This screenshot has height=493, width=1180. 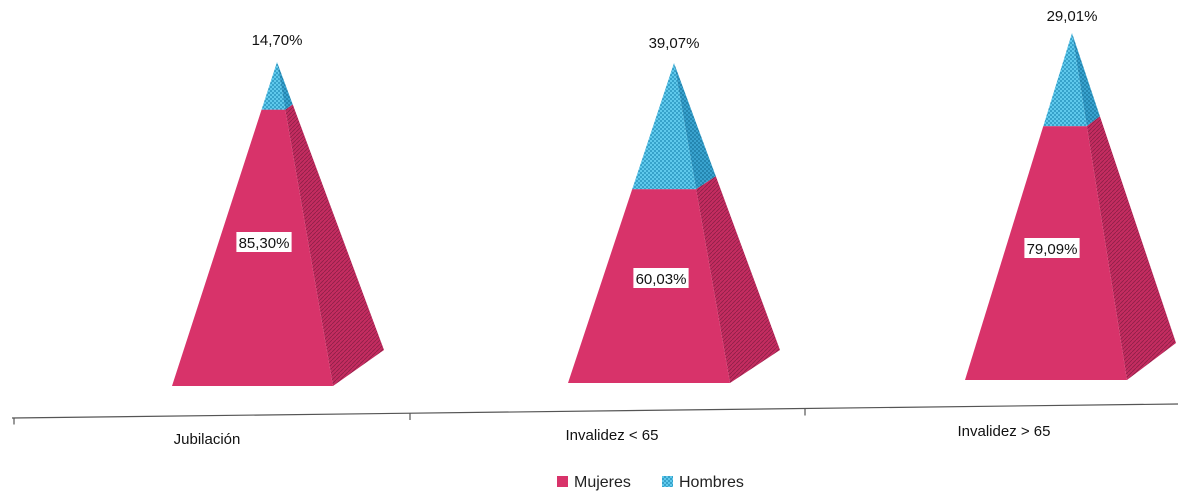 I want to click on mujeres-label-jubilaci-n: 85,30%, so click(x=264, y=243).